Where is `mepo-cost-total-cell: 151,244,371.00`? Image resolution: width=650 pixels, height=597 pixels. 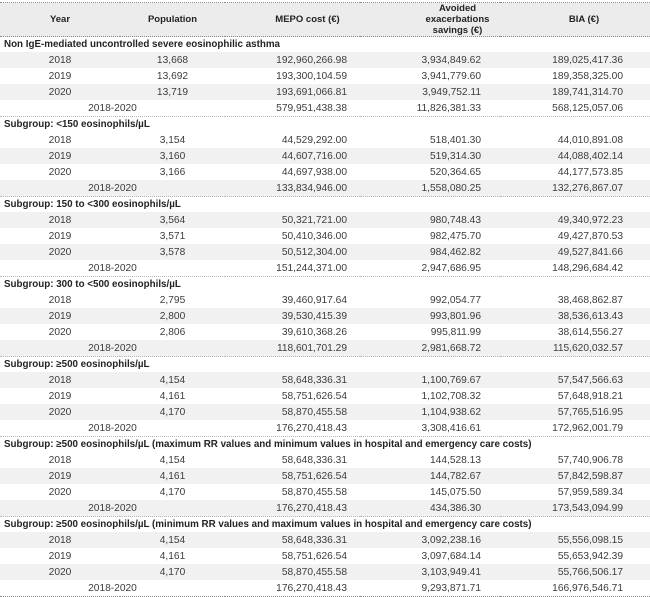
mepo-cost-total-cell: 151,244,371.00 is located at coordinates (311, 268).